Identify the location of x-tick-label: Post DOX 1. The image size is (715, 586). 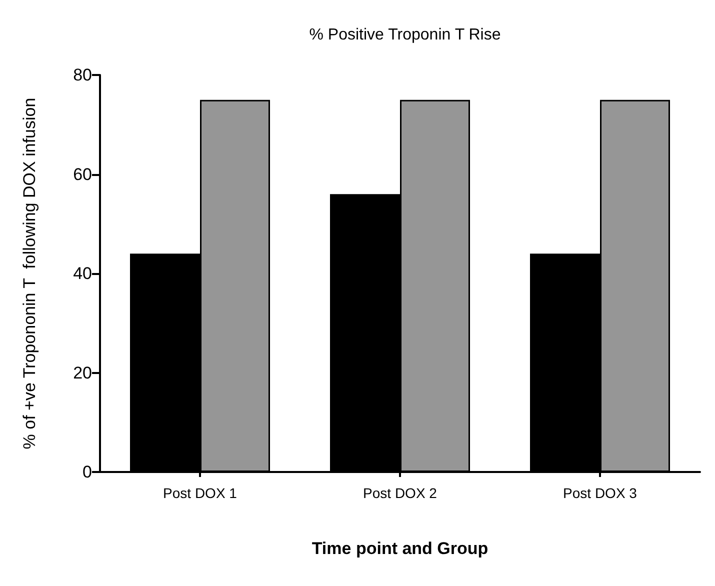
(200, 493).